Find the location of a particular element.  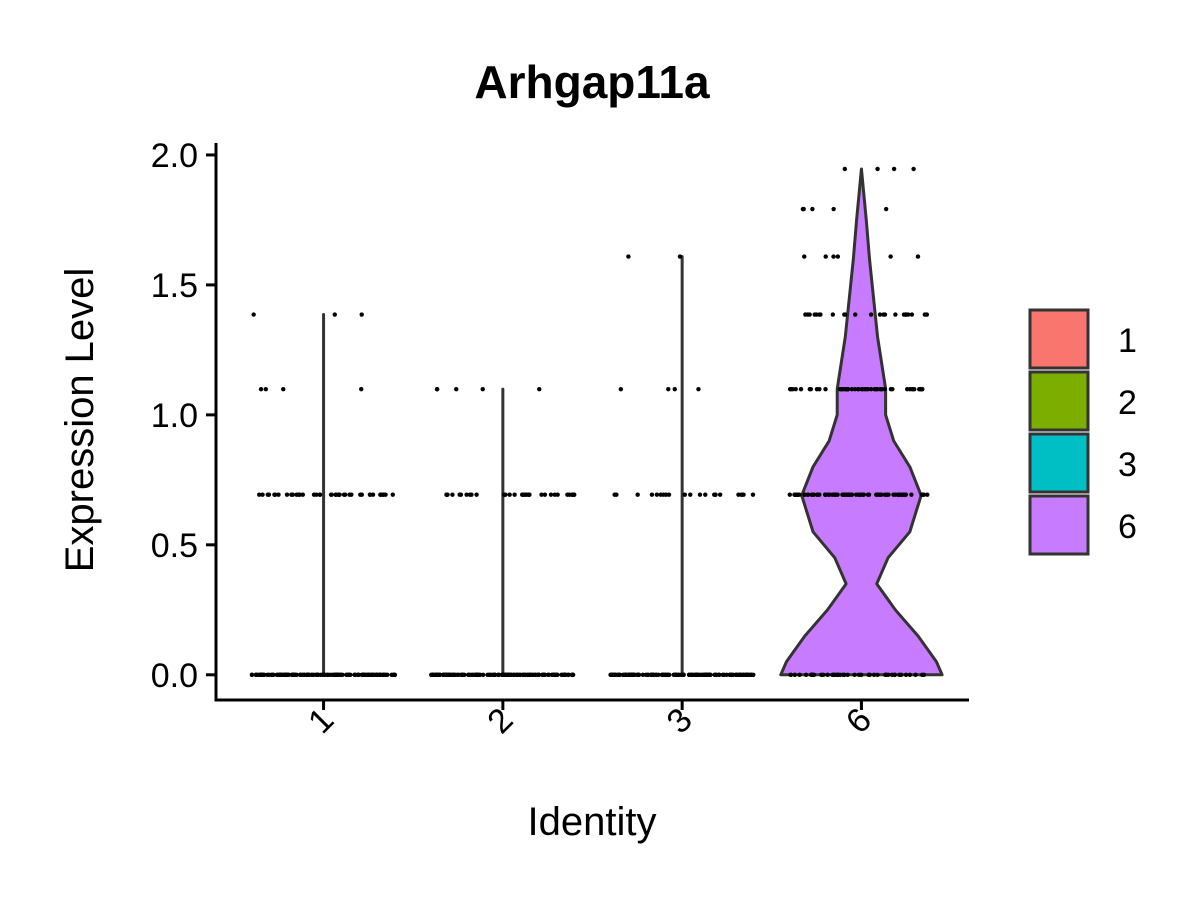

chart-title: Arhgap11a is located at coordinates (592, 82).